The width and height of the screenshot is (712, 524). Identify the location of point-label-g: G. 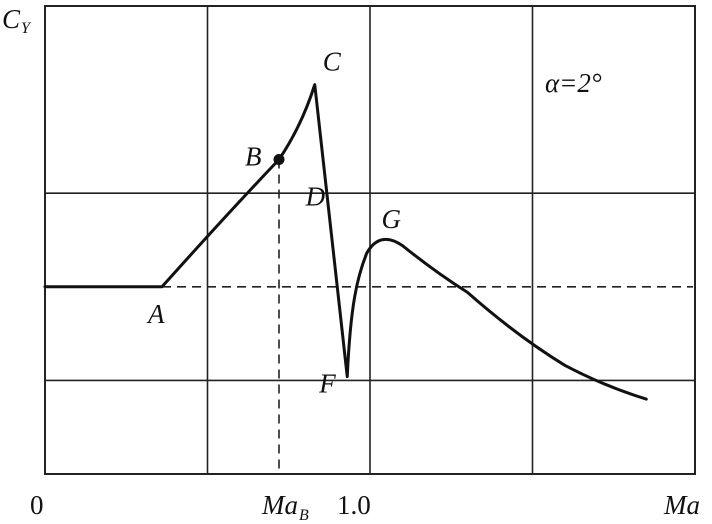
(392, 219).